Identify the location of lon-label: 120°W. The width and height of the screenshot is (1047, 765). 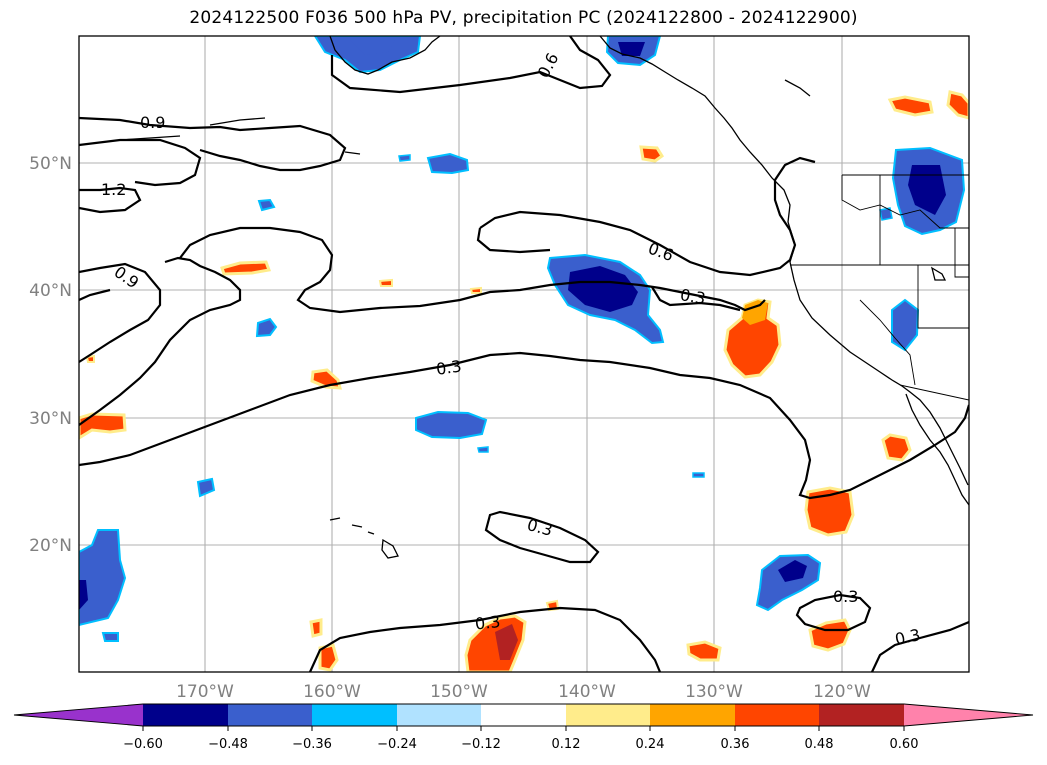
(842, 692).